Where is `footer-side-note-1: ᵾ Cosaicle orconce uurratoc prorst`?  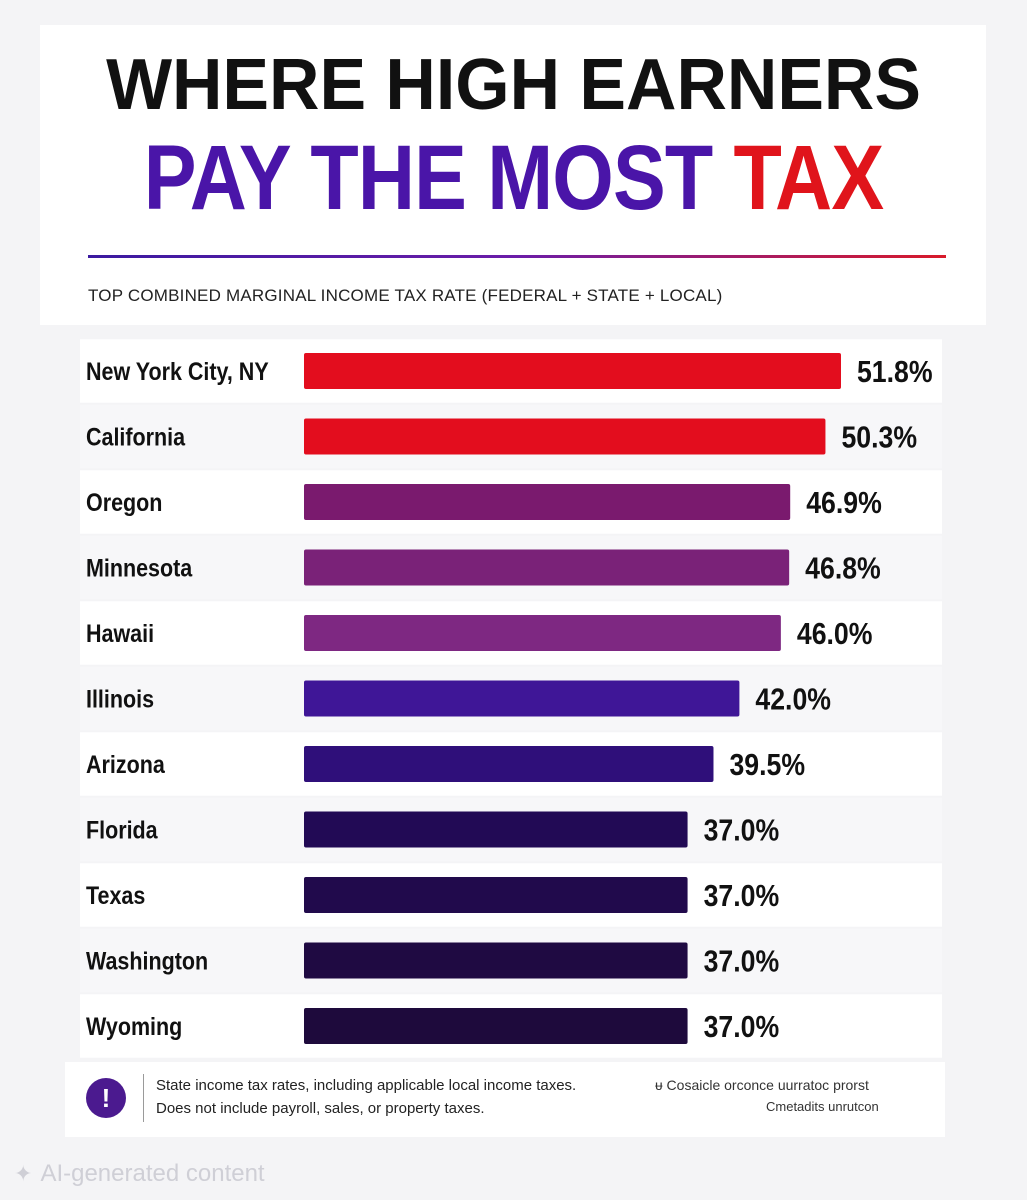
footer-side-note-1: ᵾ Cosaicle orconce uurratoc prorst is located at coordinates (762, 1085).